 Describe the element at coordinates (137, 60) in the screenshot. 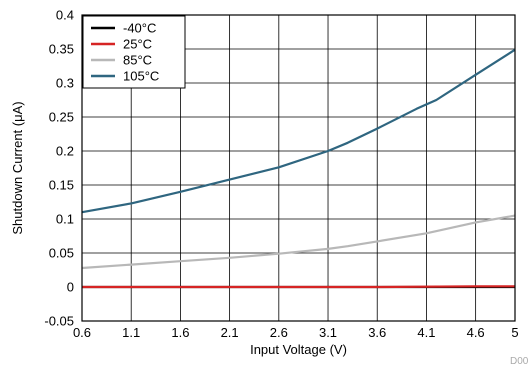

I see `legend-label: 85°C` at that location.